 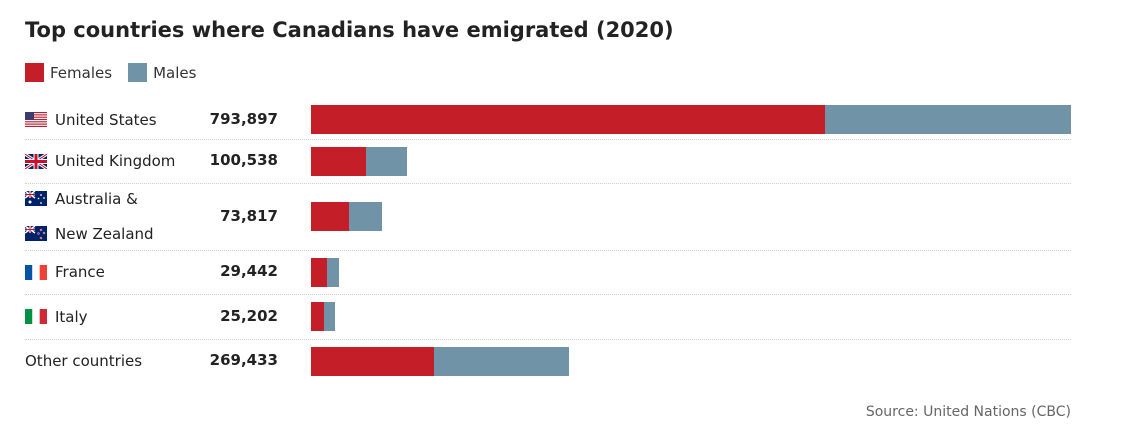 I want to click on total-label-france: 29,442, so click(x=249, y=271).